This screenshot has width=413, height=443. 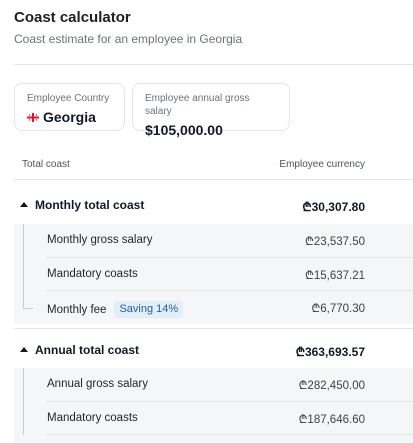 I want to click on country-card: Employee Country Georgia, so click(x=69, y=107).